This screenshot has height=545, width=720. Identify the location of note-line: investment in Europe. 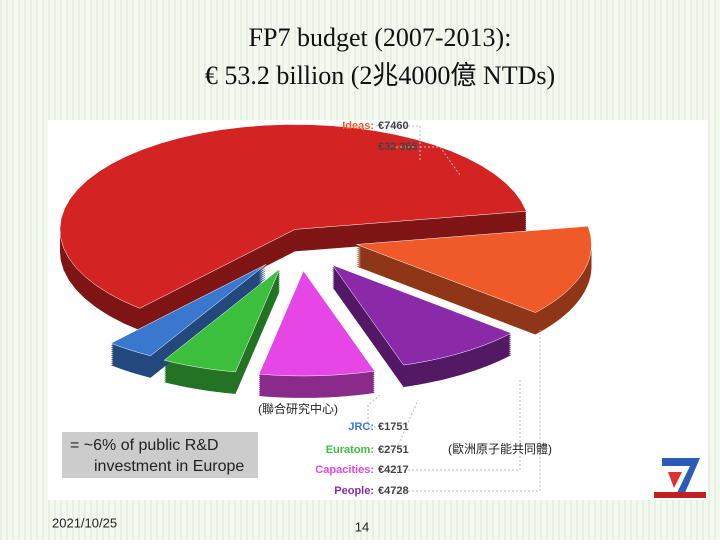
(169, 466).